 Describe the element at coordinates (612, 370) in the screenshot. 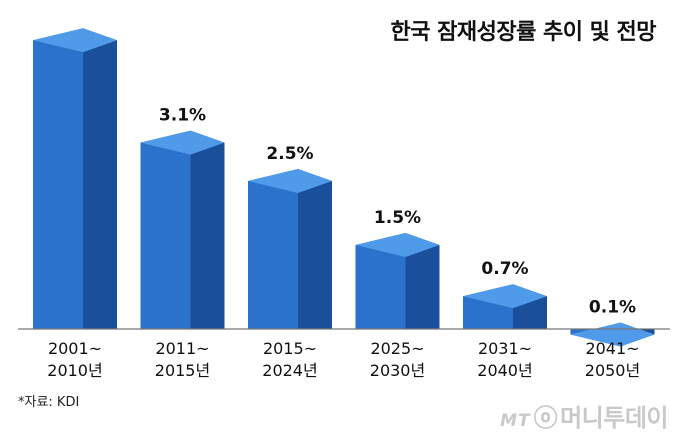

I see `x-tick-label: 2050년` at that location.